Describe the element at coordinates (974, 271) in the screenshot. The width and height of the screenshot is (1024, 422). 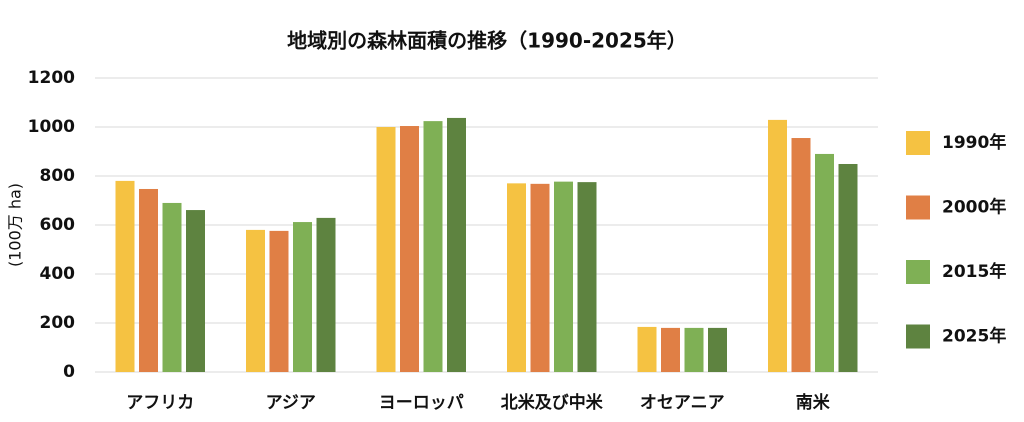
I see `legend-label: 2015年` at that location.